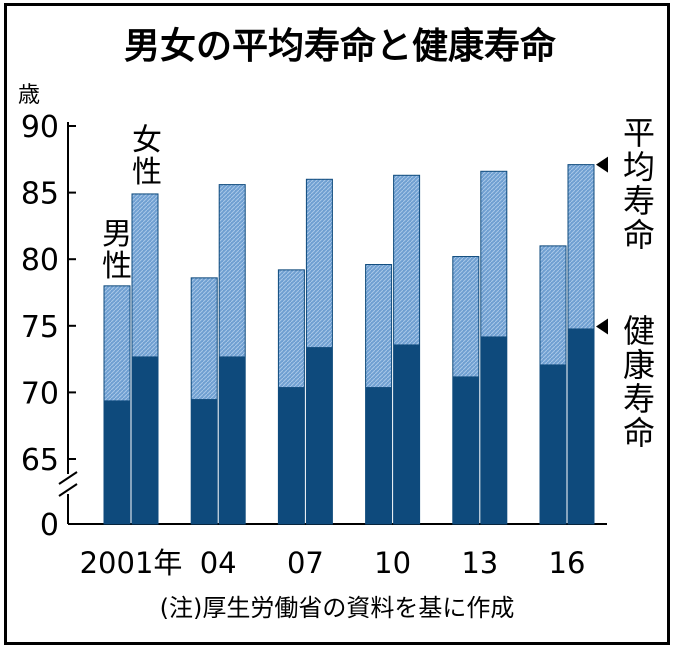 This screenshot has width=680, height=651. Describe the element at coordinates (392, 563) in the screenshot. I see `x-tick-label: 10` at that location.